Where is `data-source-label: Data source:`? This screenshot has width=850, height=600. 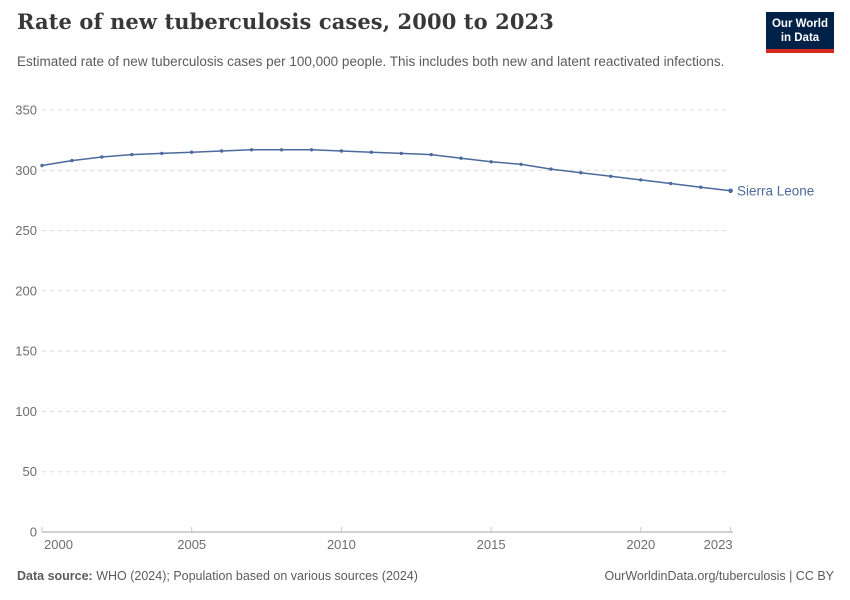
data-source-label: Data source: is located at coordinates (55, 576).